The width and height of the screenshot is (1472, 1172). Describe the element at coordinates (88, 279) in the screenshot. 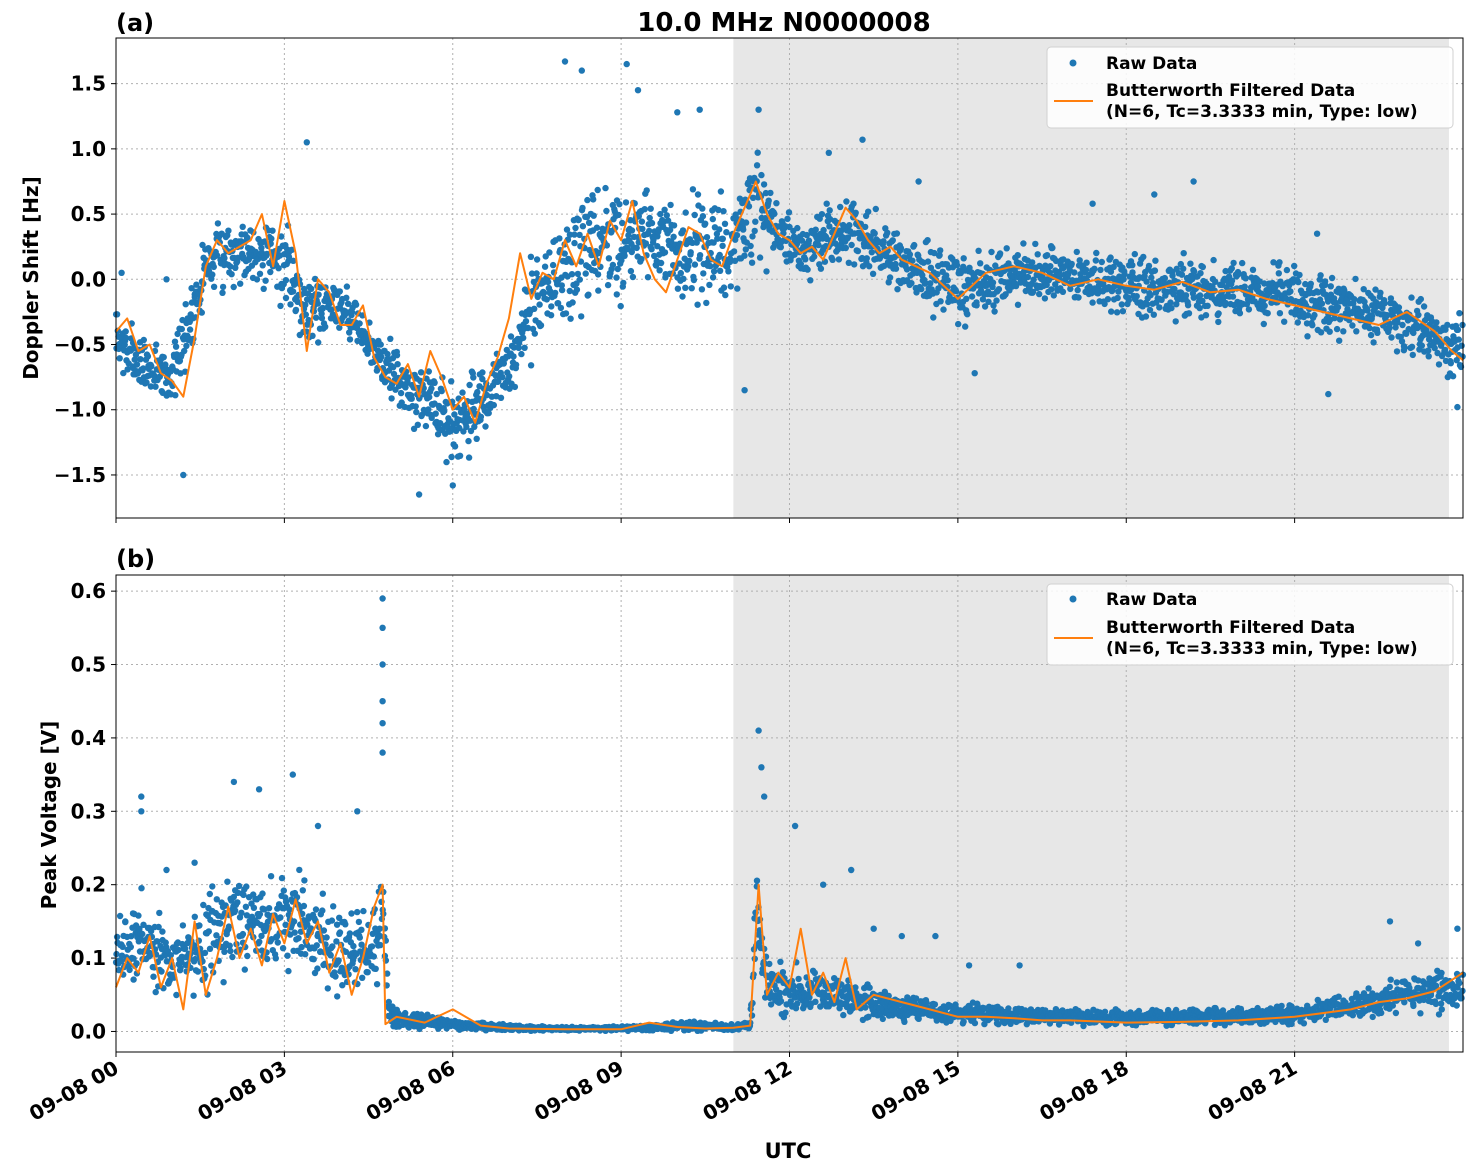

I see `y-tick-label: 0.0` at that location.